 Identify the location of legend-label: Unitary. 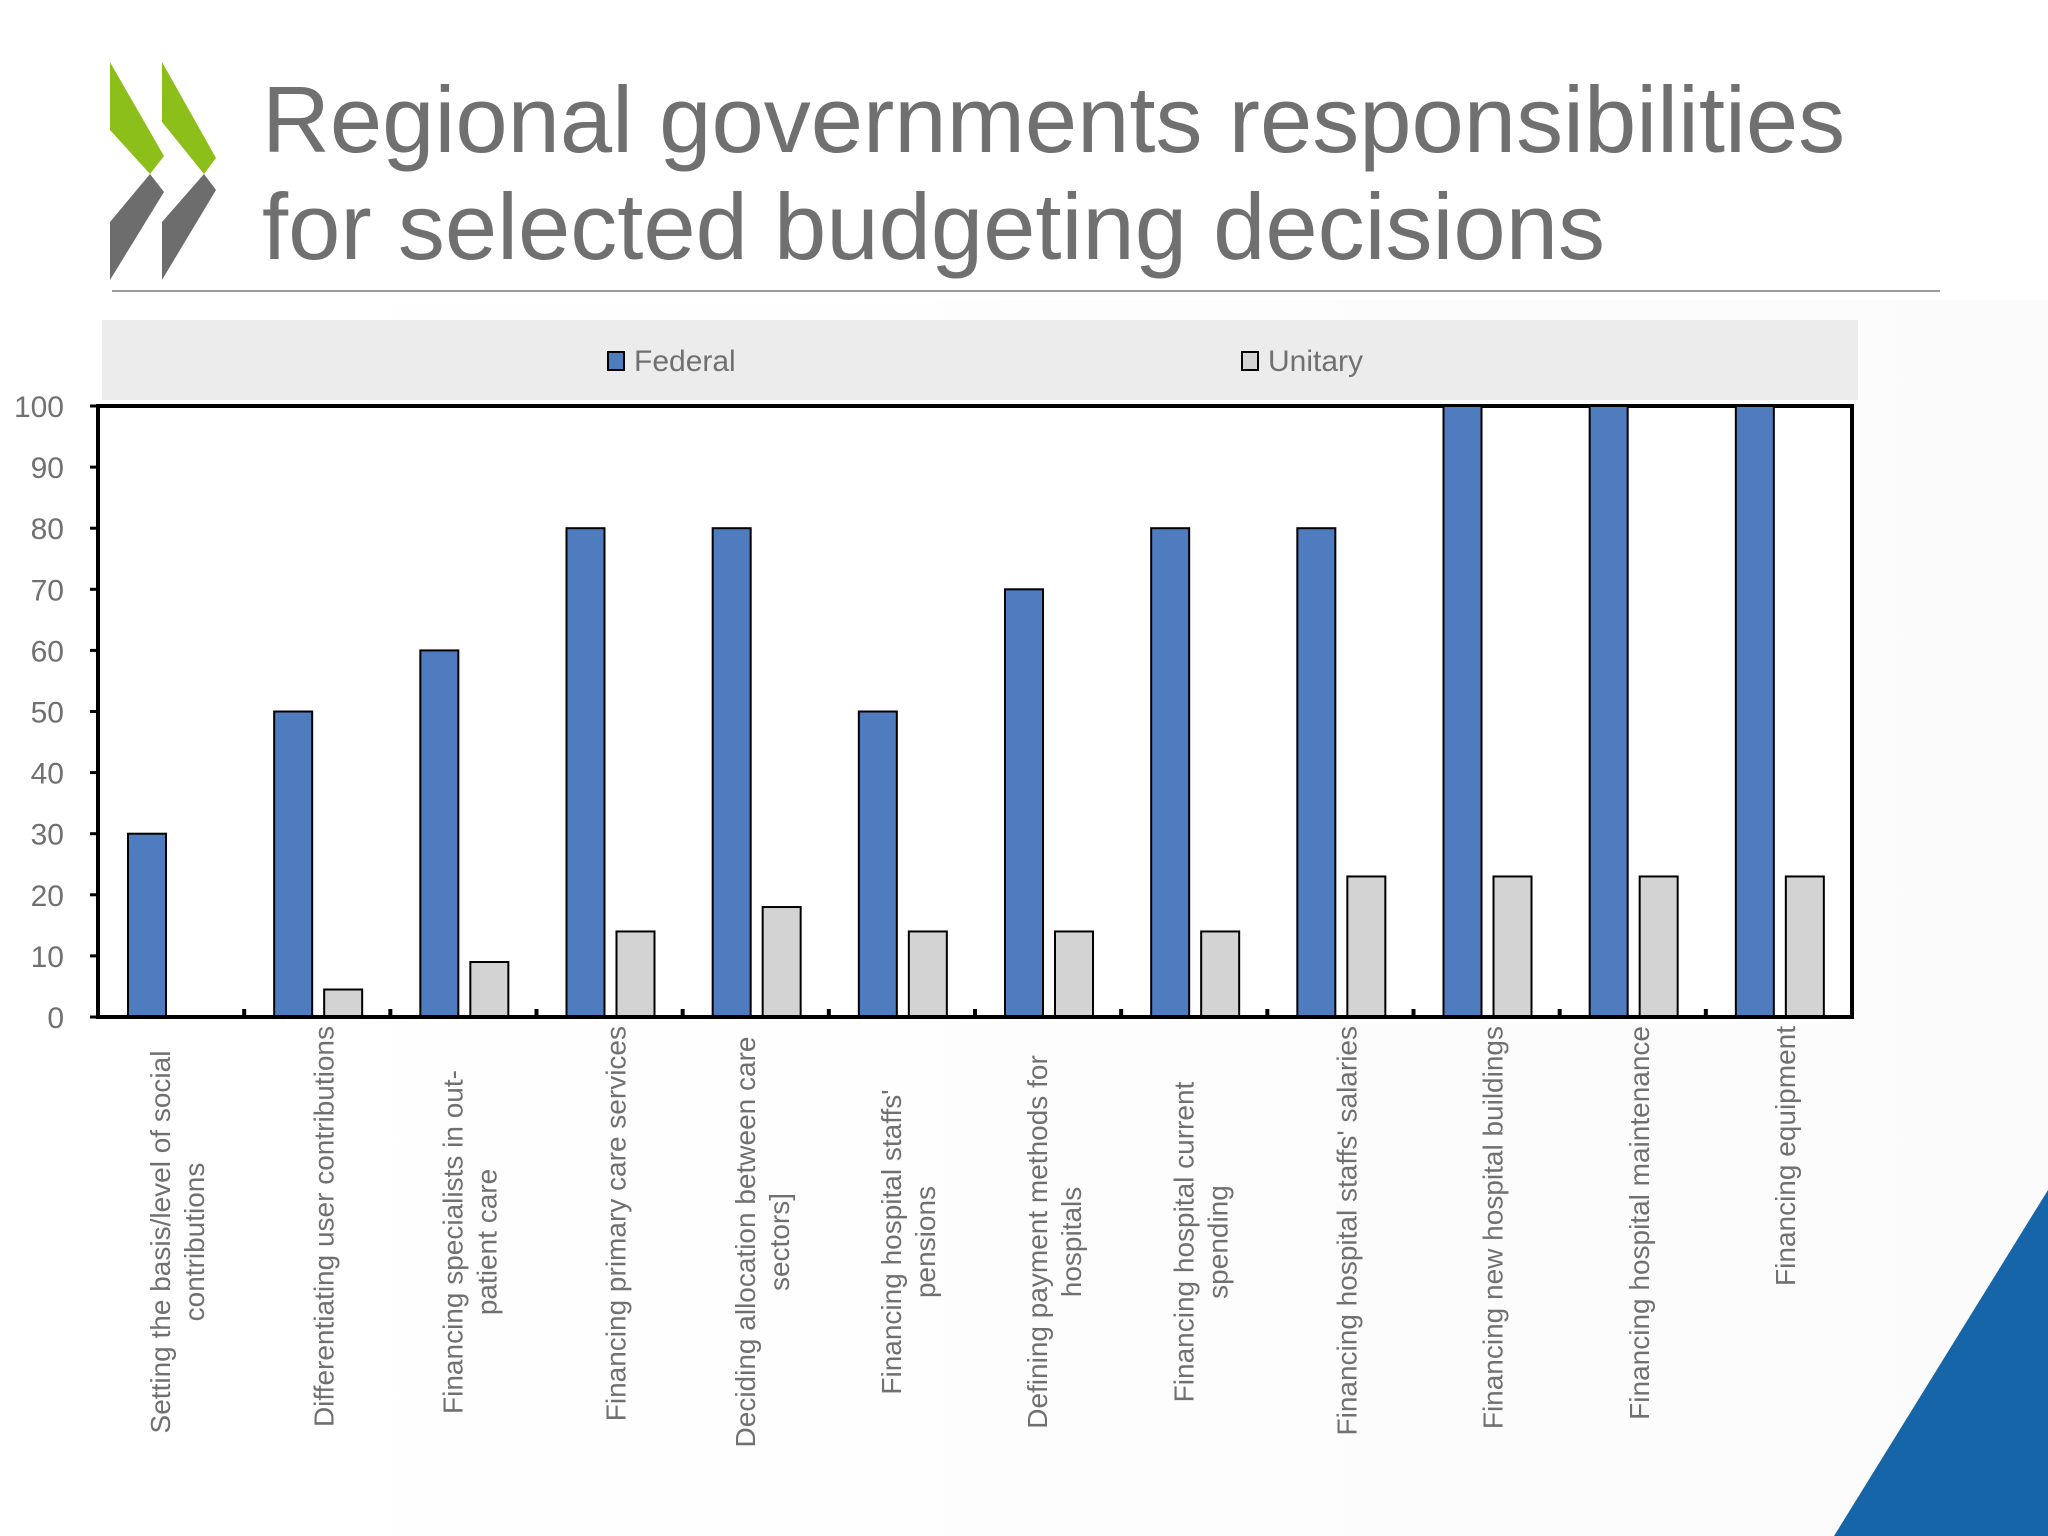
(1315, 361).